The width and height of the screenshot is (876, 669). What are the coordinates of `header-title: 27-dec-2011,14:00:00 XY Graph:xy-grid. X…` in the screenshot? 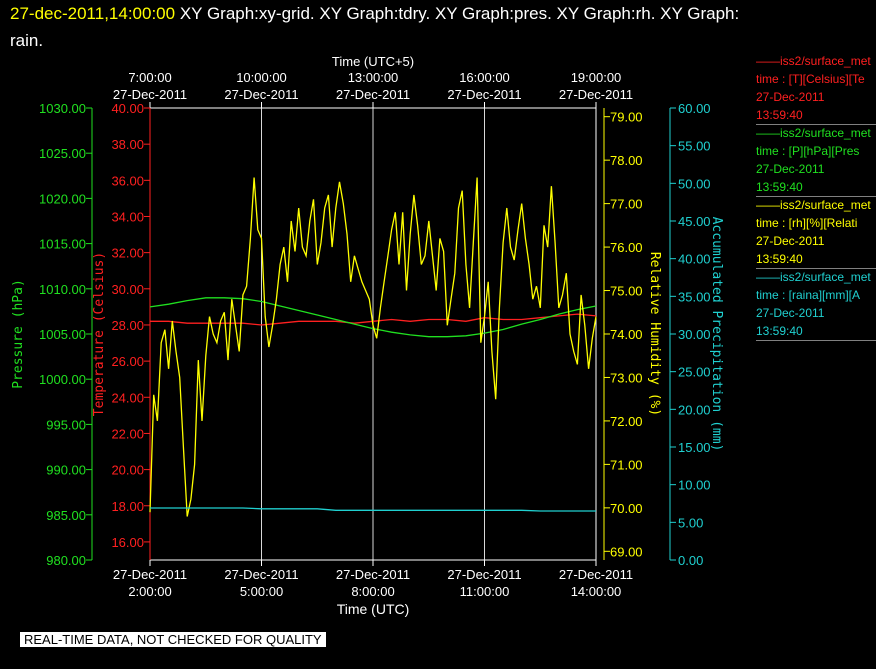 It's located at (374, 14).